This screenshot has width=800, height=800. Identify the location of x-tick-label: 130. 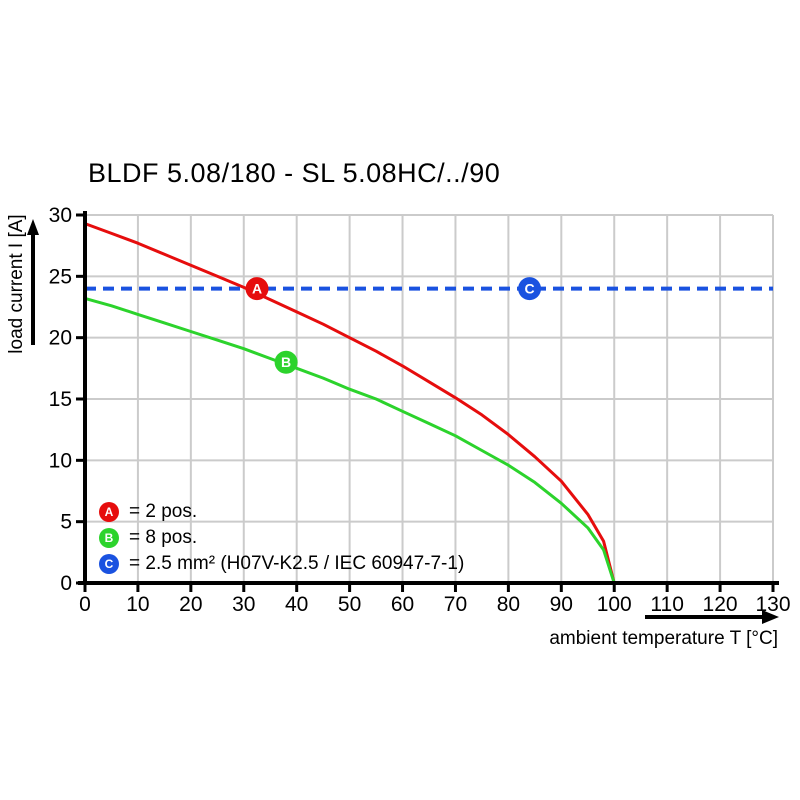
(772, 604).